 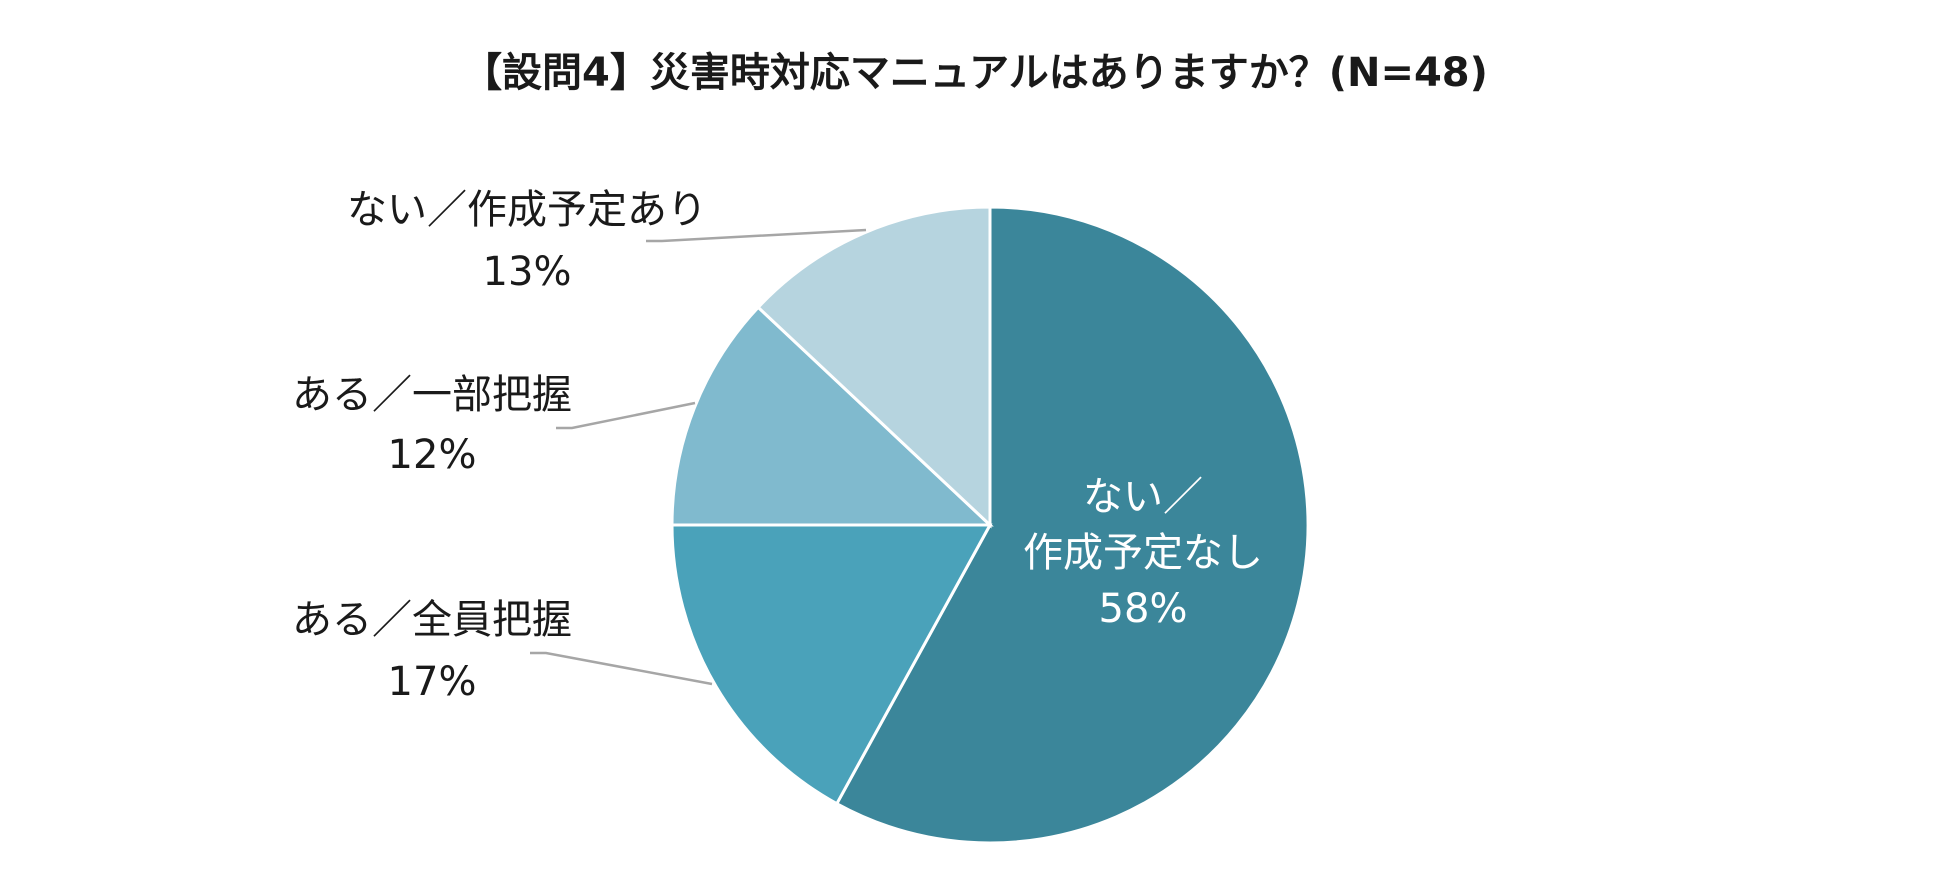 I want to click on slice-value-label: 13%, so click(x=527, y=272).